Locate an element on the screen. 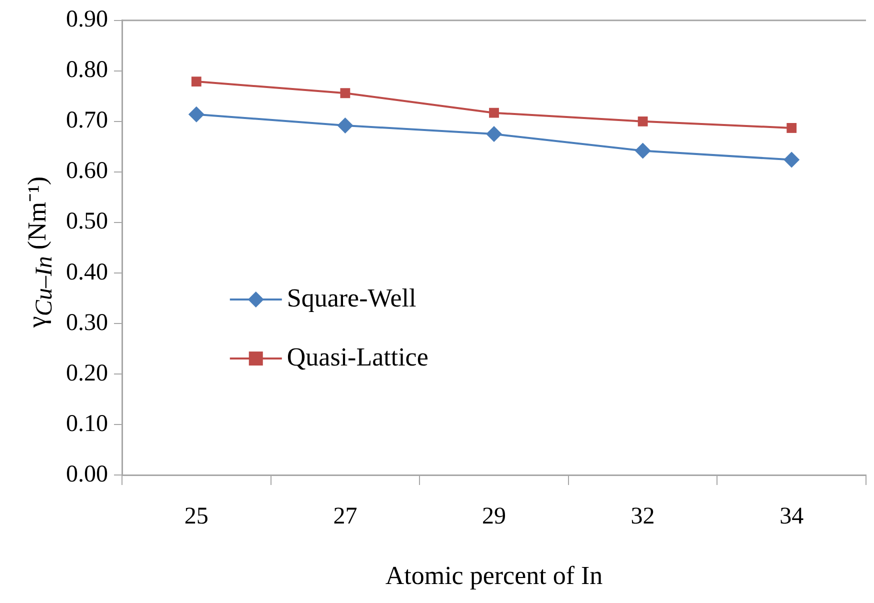 The width and height of the screenshot is (874, 603). y-tick-label: 0.60 is located at coordinates (87, 171).